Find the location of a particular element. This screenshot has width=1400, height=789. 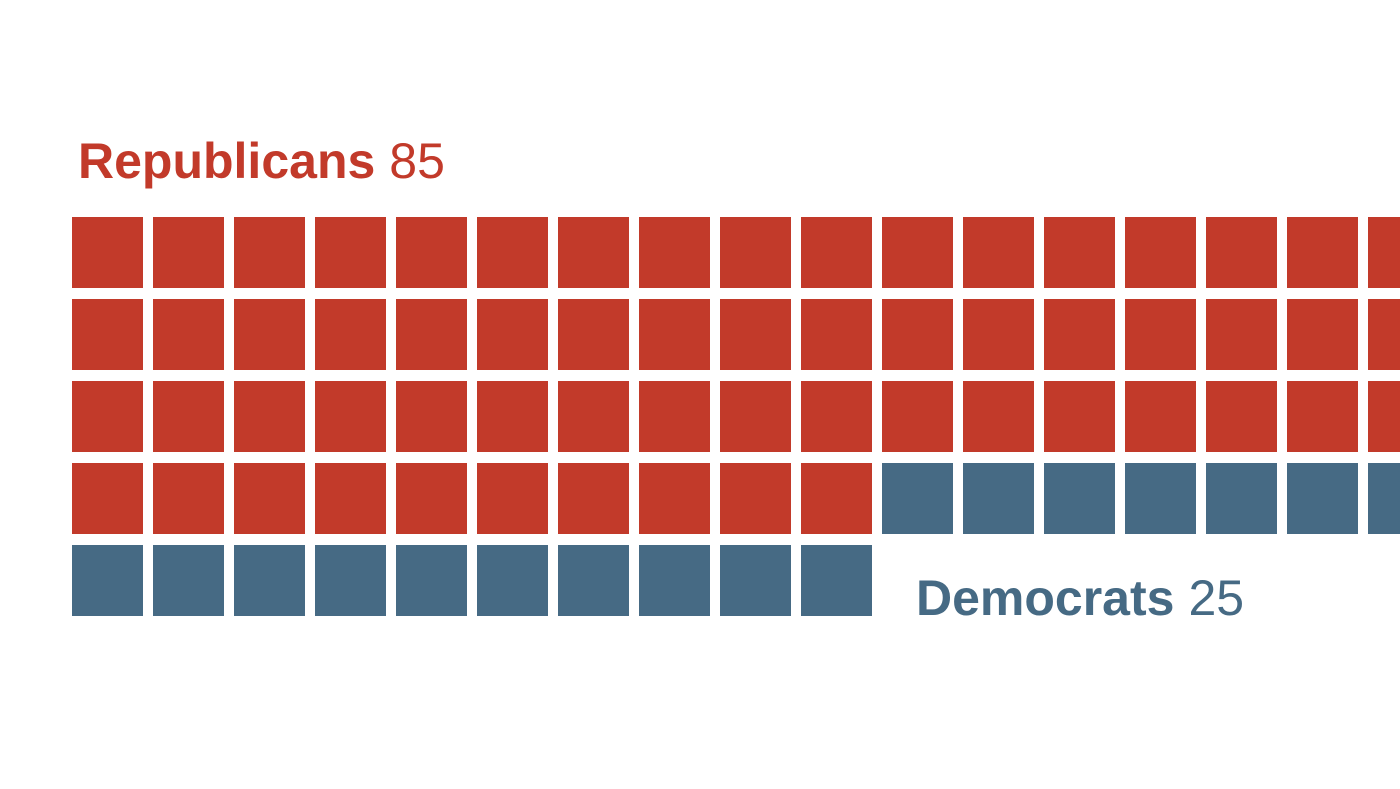

series-name: Republicans is located at coordinates (226, 161).